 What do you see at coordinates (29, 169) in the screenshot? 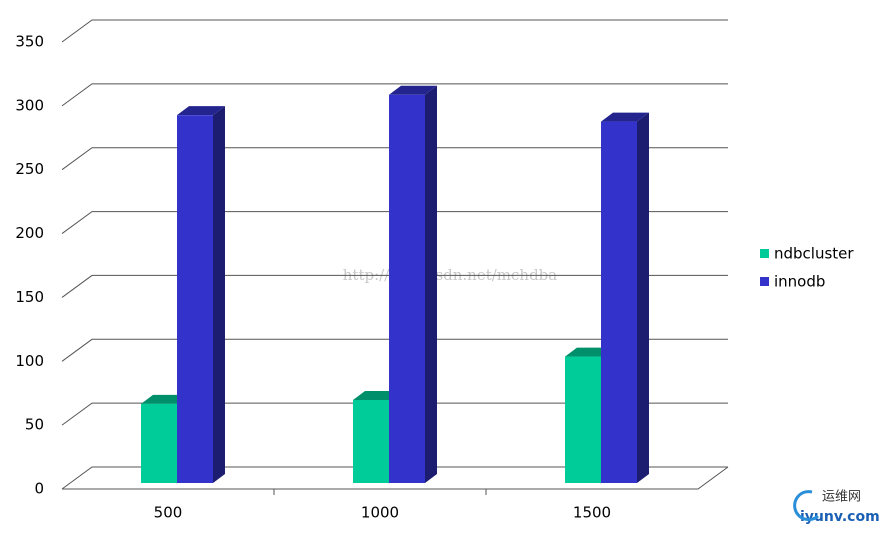
I see `y-tick-label: 250` at bounding box center [29, 169].